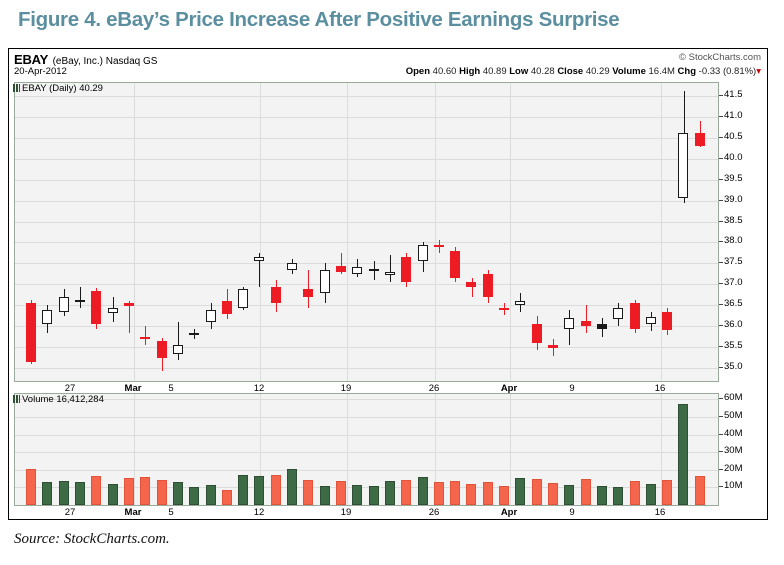 This screenshot has width=784, height=565. What do you see at coordinates (687, 71) in the screenshot?
I see `chg-label: Chg` at bounding box center [687, 71].